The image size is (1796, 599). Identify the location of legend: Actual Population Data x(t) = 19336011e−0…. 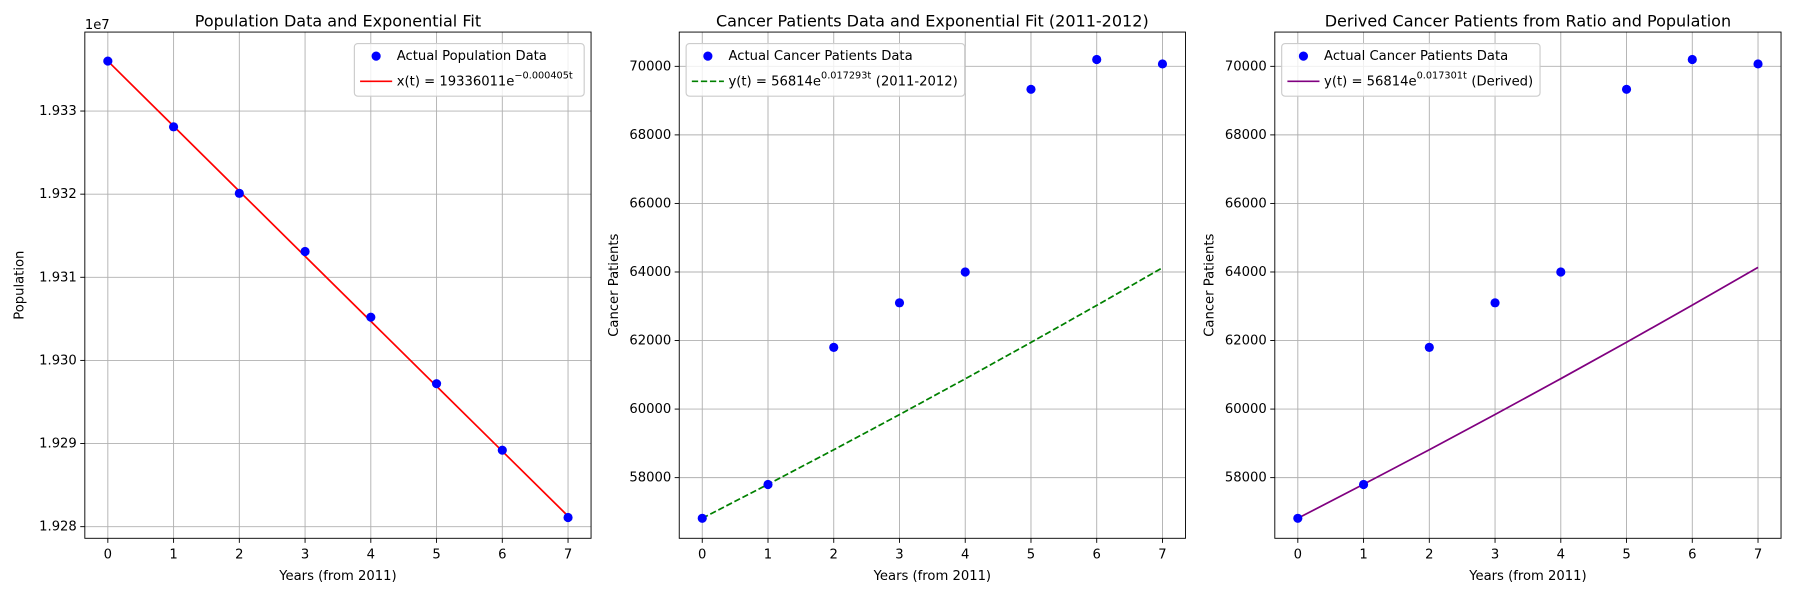
(469, 69).